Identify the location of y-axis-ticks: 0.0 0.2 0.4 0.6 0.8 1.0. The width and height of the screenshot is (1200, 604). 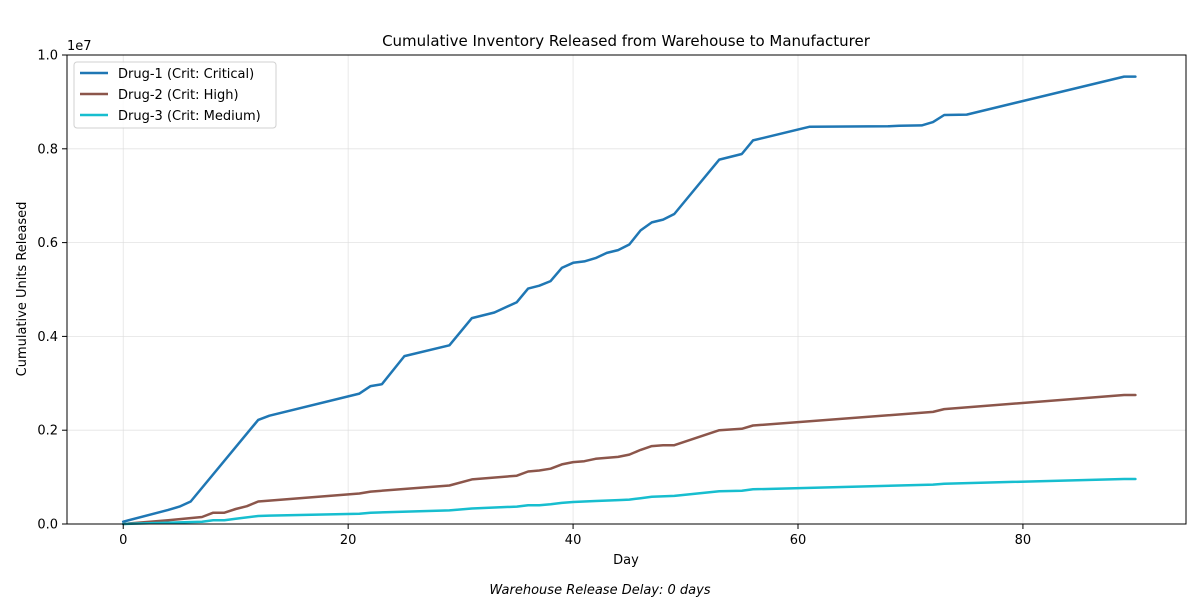
(52, 291).